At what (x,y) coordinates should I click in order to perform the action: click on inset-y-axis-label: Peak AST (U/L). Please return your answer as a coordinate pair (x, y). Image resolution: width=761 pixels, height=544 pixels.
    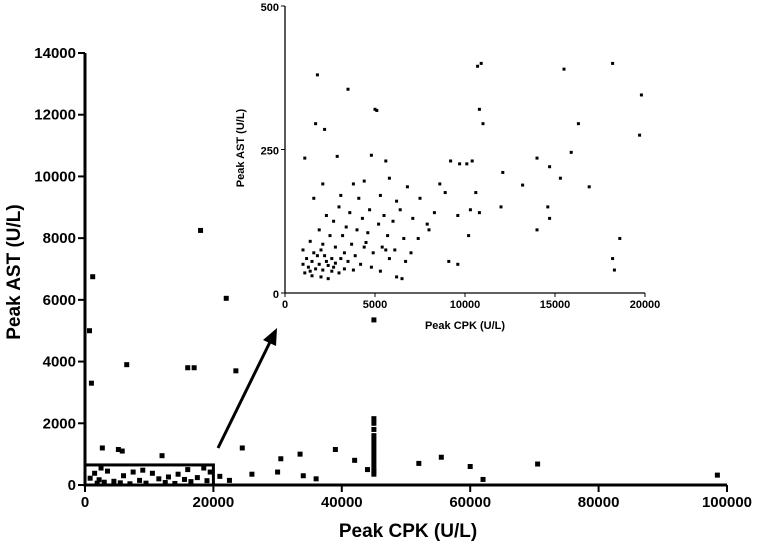
    Looking at the image, I should click on (241, 147).